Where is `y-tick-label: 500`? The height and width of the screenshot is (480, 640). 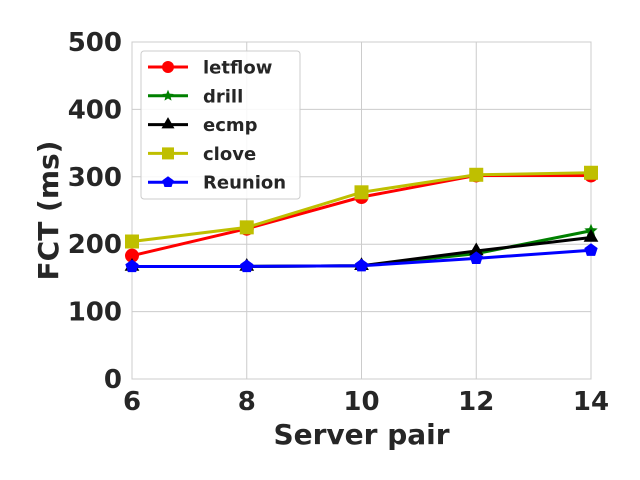
y-tick-label: 500 is located at coordinates (95, 43).